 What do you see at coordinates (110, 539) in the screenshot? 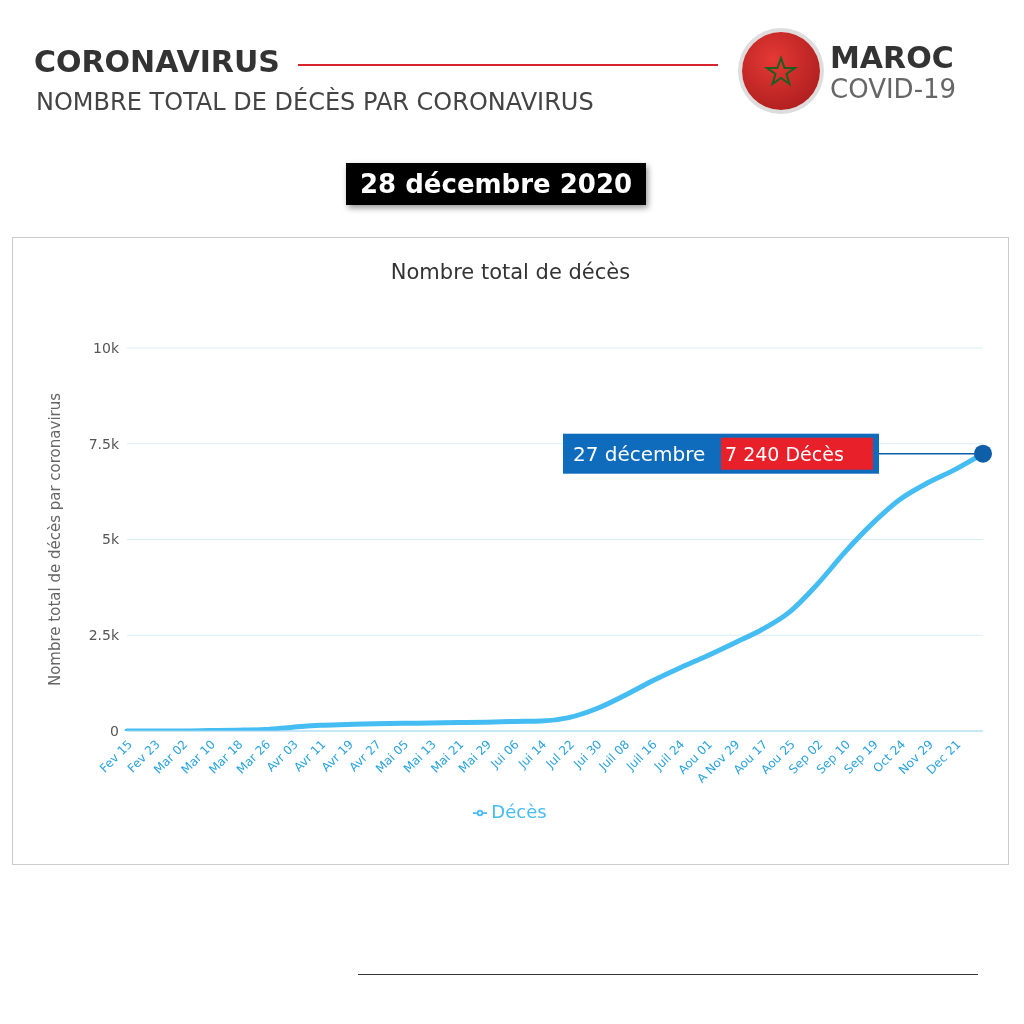
I see `y-tick-label: 5k` at bounding box center [110, 539].